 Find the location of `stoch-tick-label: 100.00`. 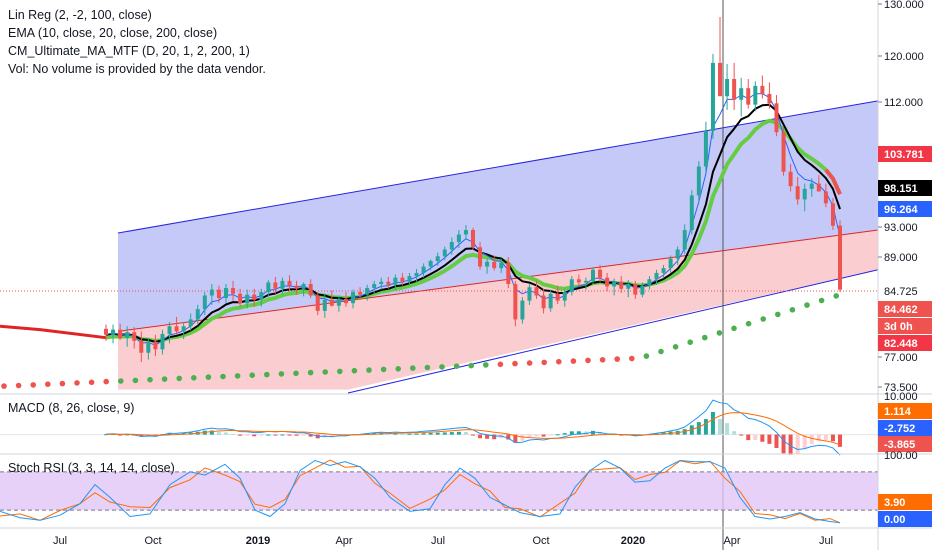

stoch-tick-label: 100.00 is located at coordinates (901, 456).